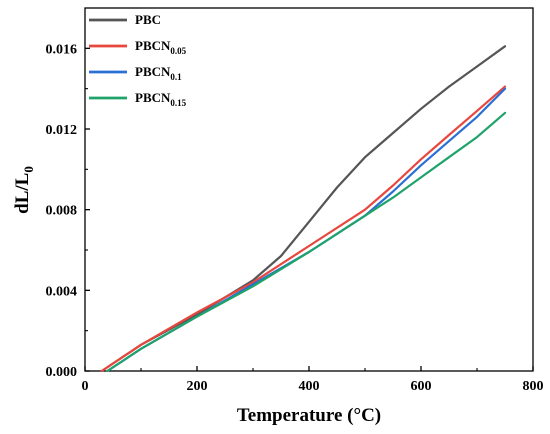  Describe the element at coordinates (85, 386) in the screenshot. I see `x-tick-label: 0` at that location.